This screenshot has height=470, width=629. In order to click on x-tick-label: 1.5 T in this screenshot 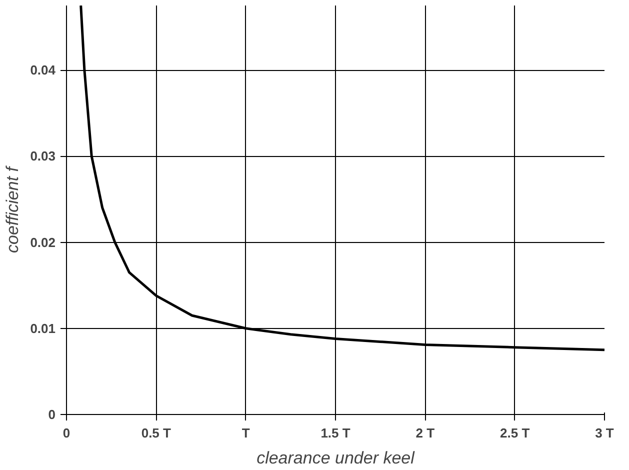, I will do `click(335, 433)`.